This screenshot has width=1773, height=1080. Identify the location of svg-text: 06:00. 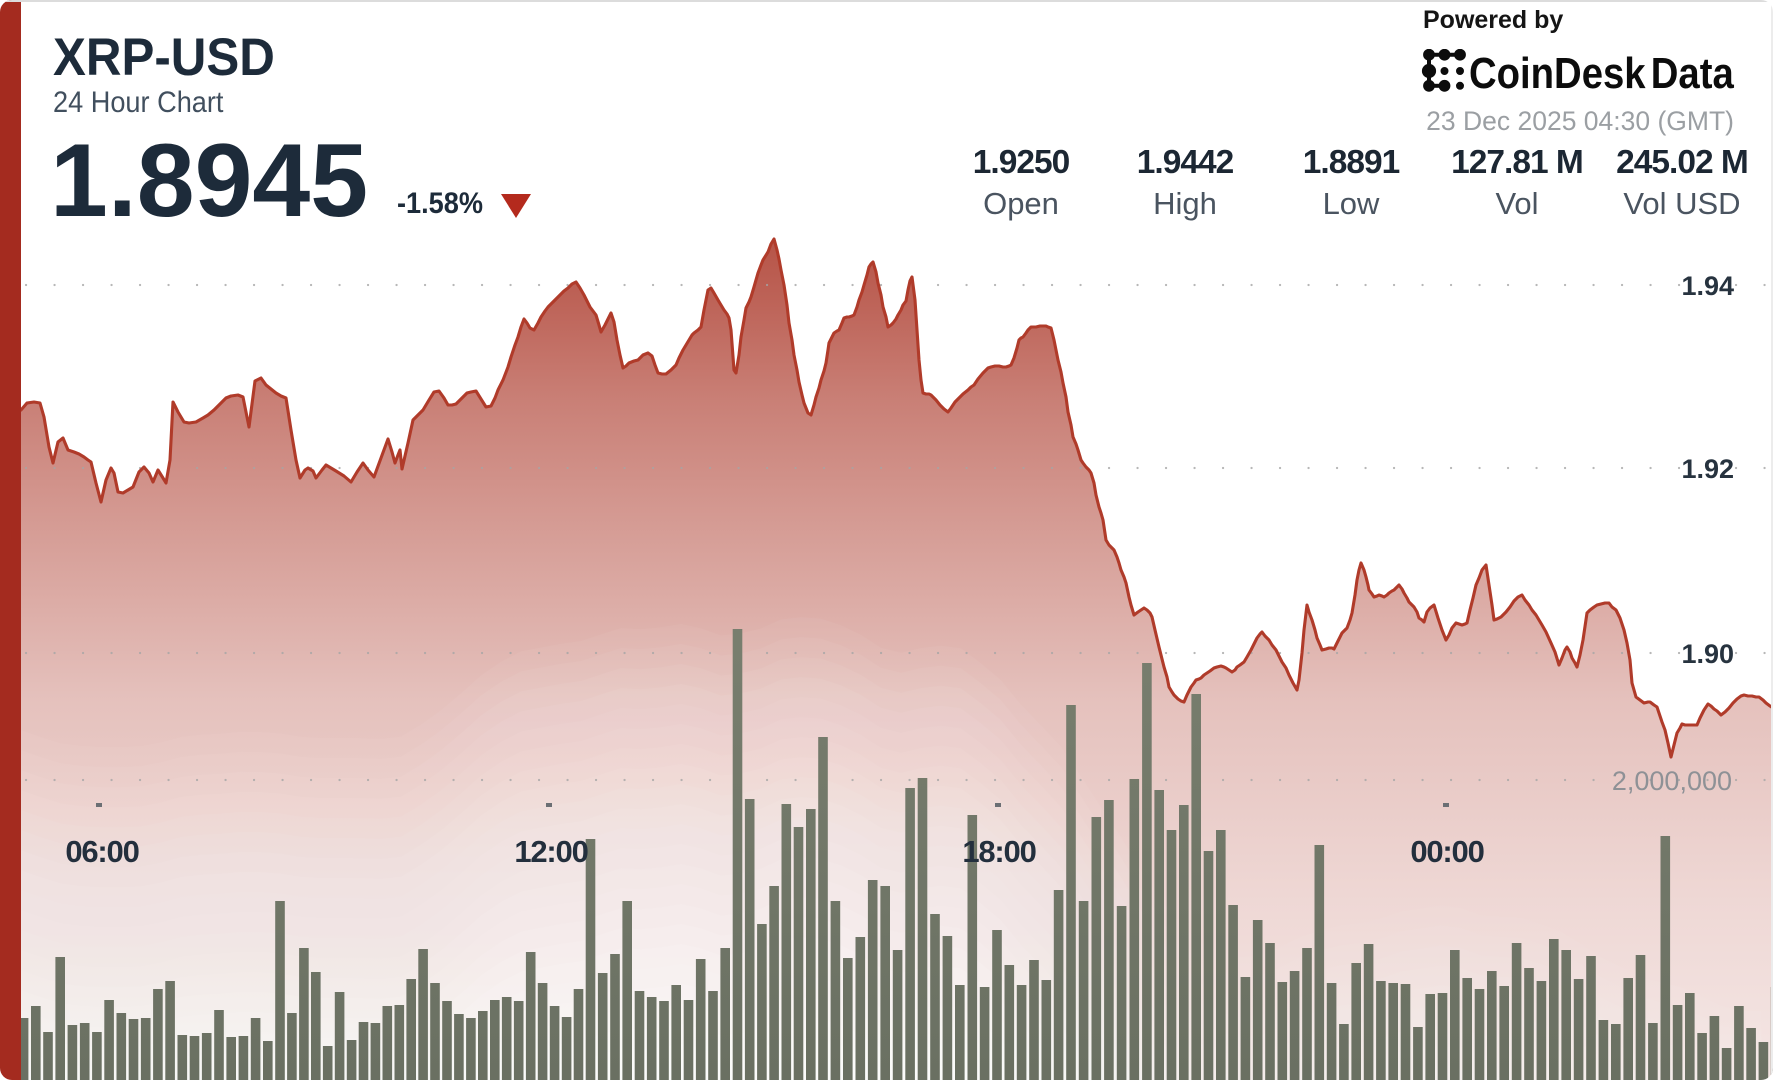
(101, 851).